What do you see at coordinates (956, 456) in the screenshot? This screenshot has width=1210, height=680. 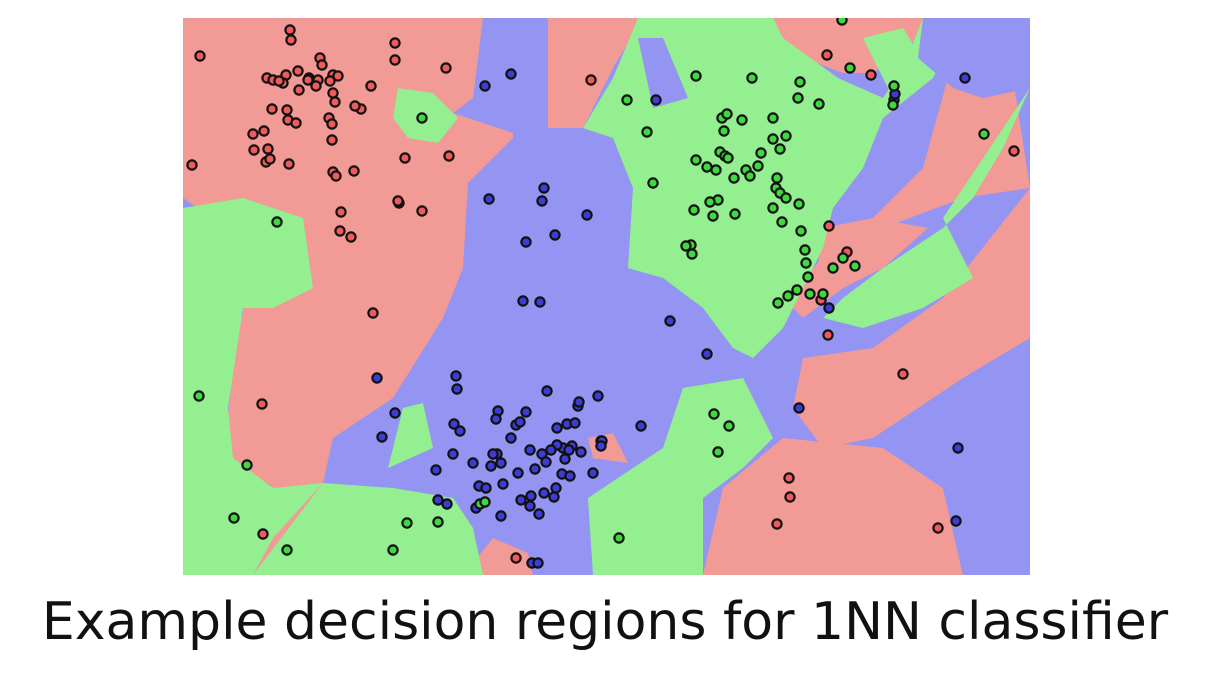 I see `region-blue-right-lower` at bounding box center [956, 456].